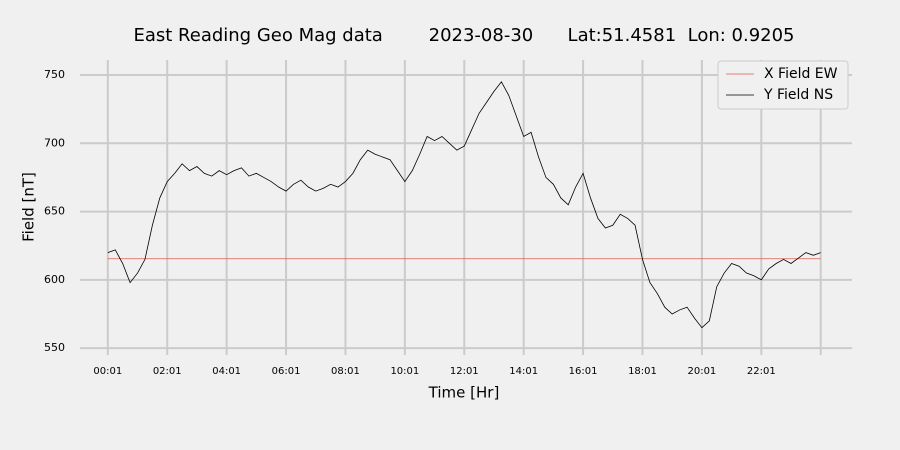 The width and height of the screenshot is (900, 450). I want to click on x-tick-label: 16:01, so click(583, 371).